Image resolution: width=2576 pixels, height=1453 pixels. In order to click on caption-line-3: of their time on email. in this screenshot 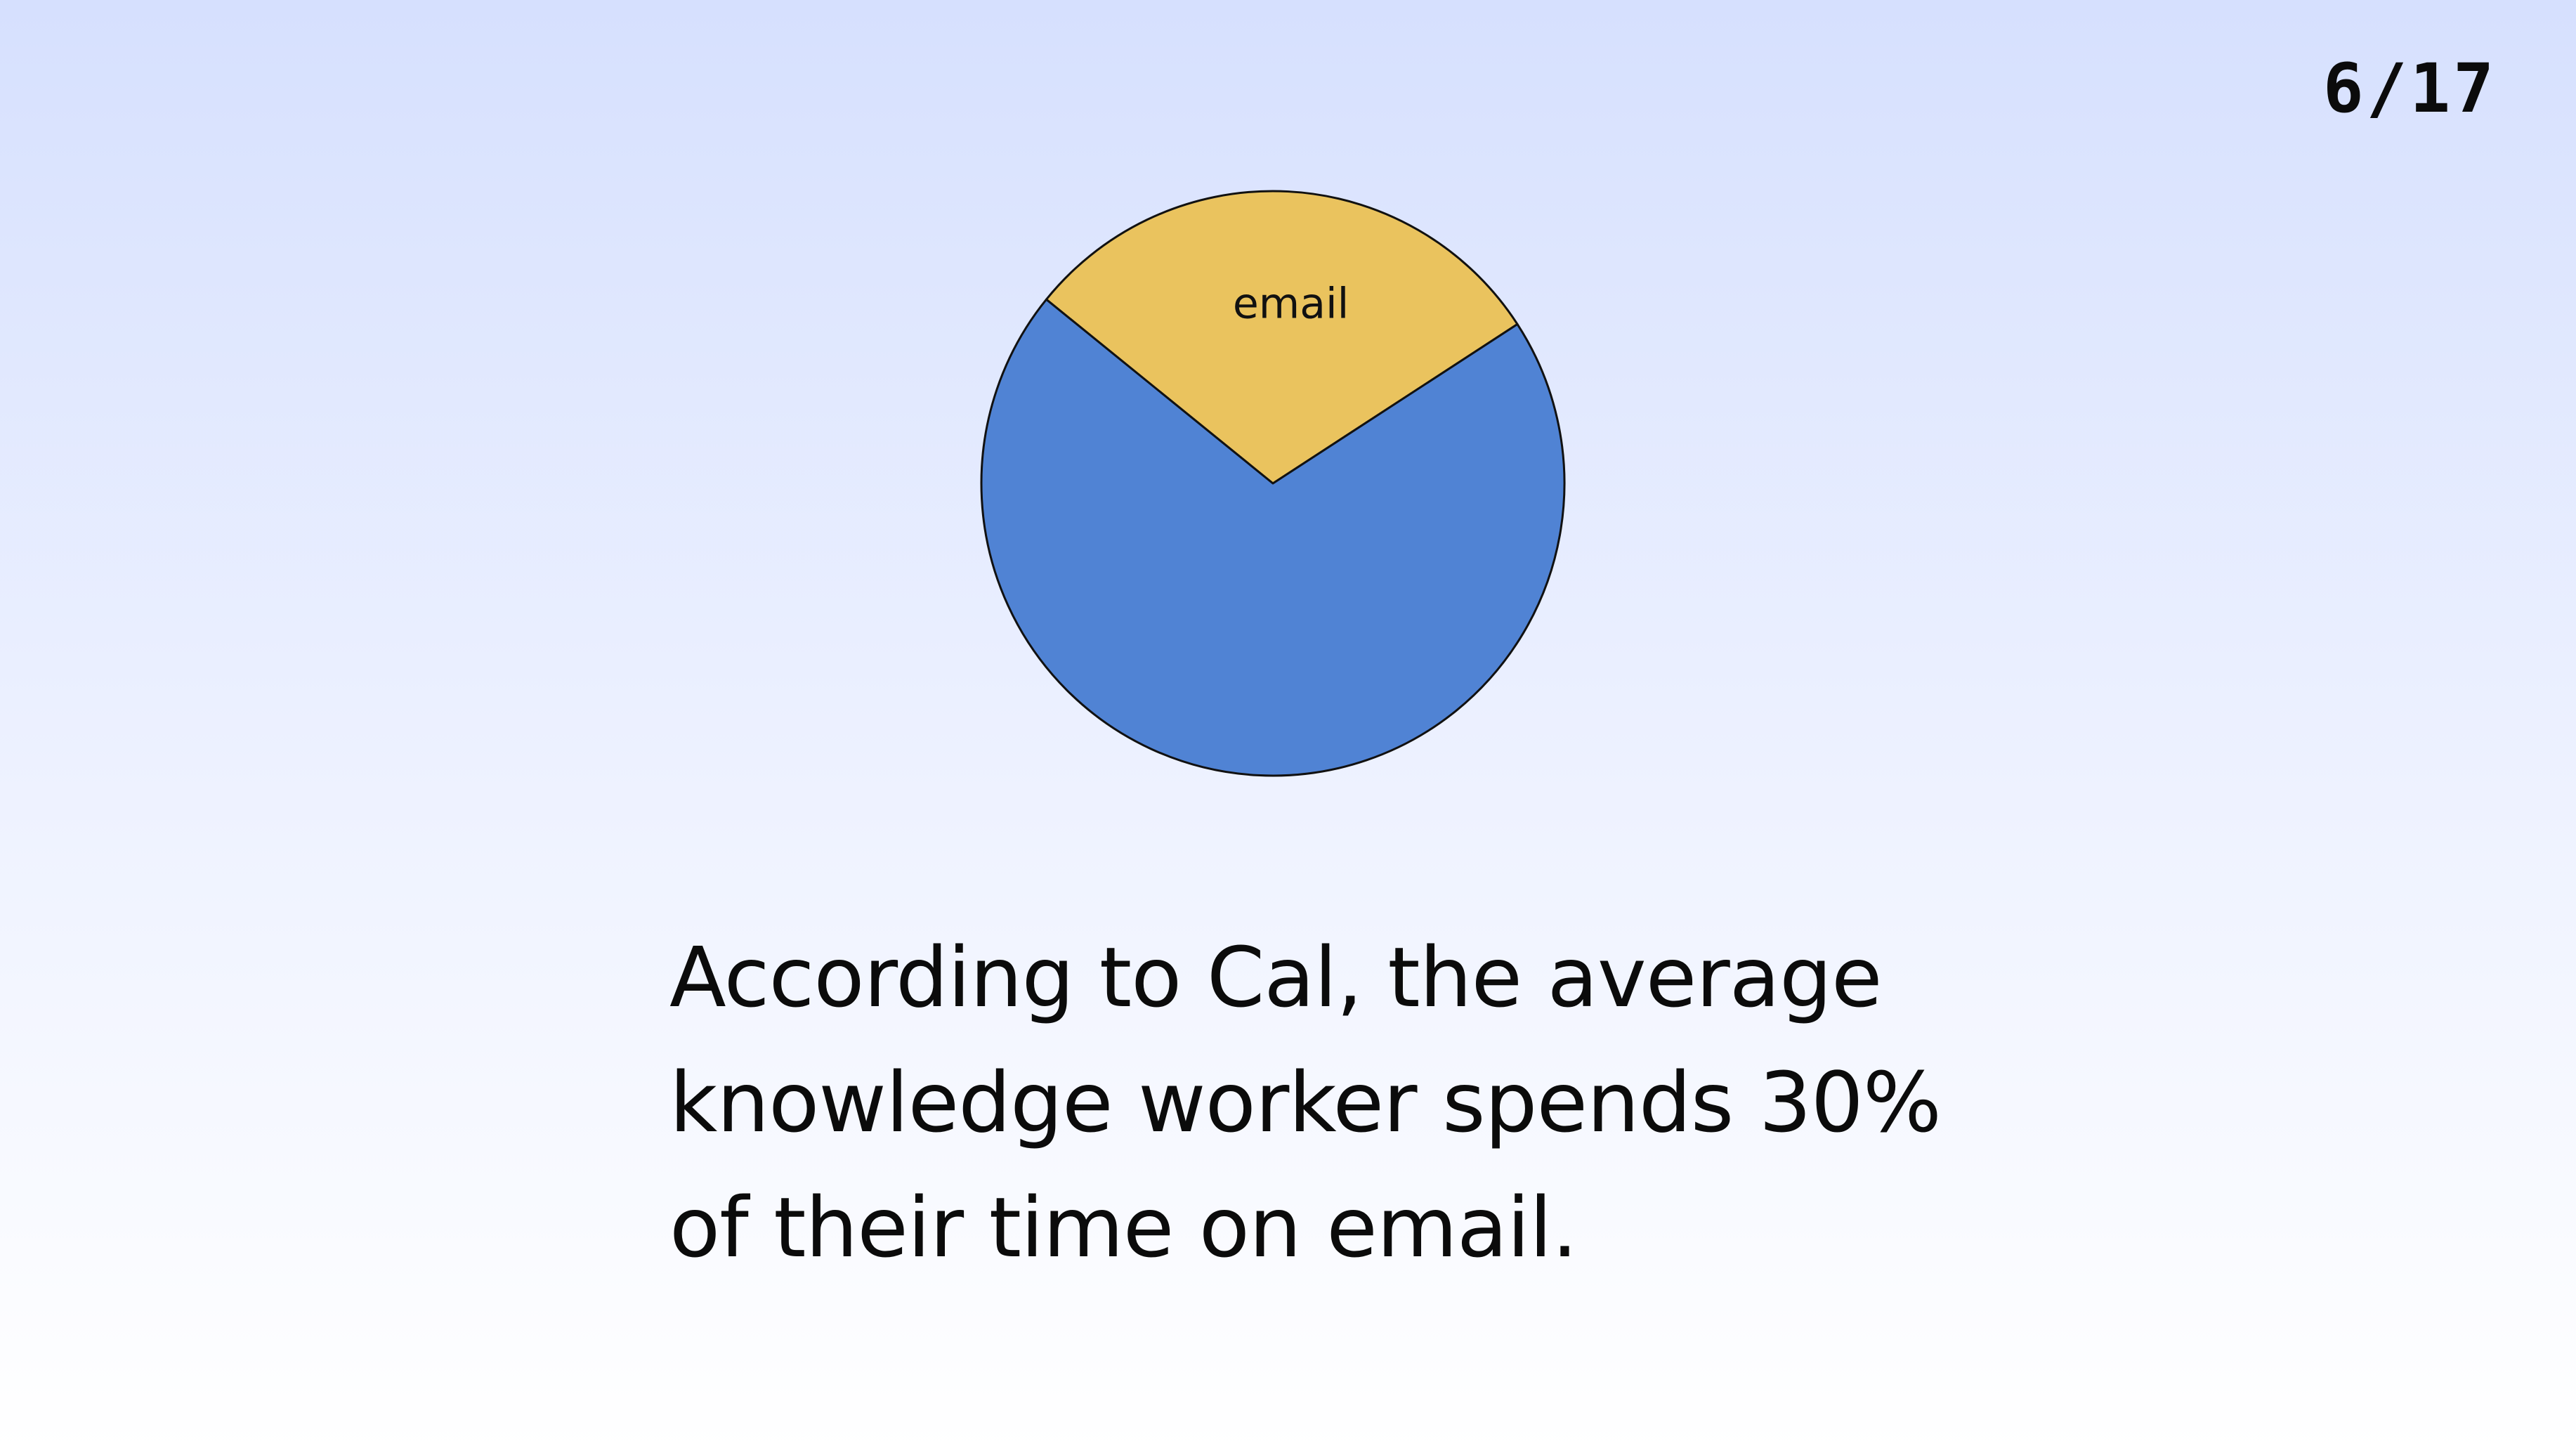, I will do `click(1123, 1227)`.